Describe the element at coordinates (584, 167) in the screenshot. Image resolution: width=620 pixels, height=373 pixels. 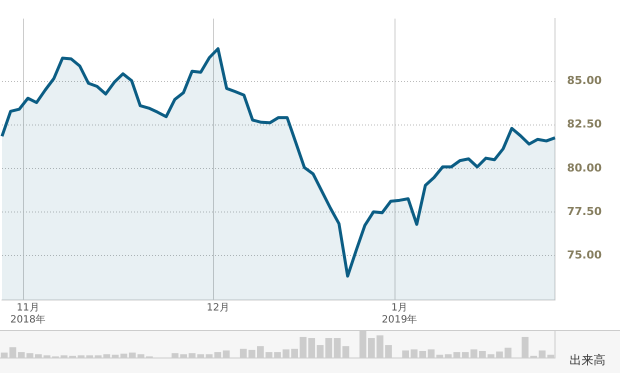
I see `y-tick-label: 80.00` at that location.